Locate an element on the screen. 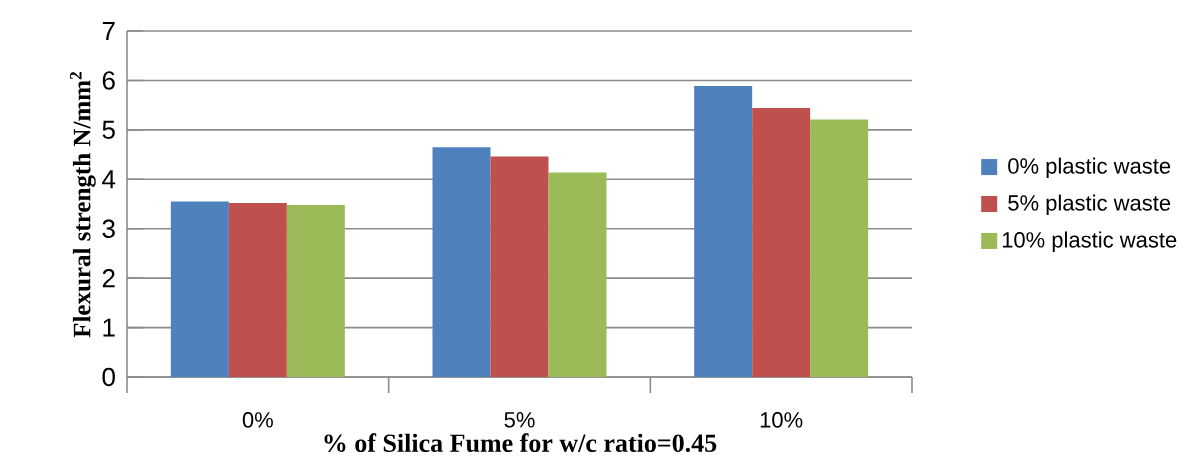 The height and width of the screenshot is (468, 1190). legend-label: 5% plastic waste is located at coordinates (1089, 205).